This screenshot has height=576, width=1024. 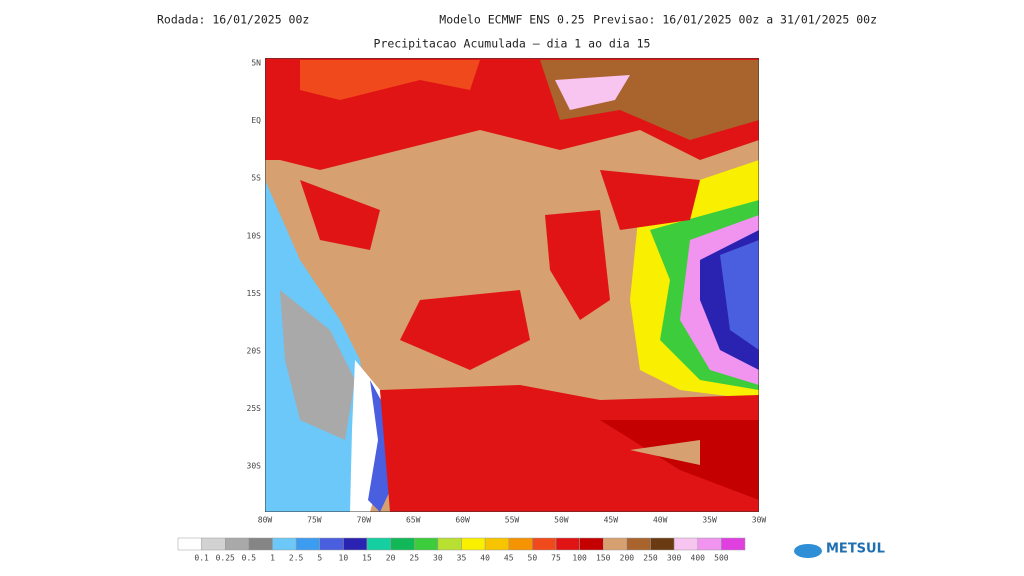 I want to click on colorbar-label: 2.5, so click(x=296, y=558).